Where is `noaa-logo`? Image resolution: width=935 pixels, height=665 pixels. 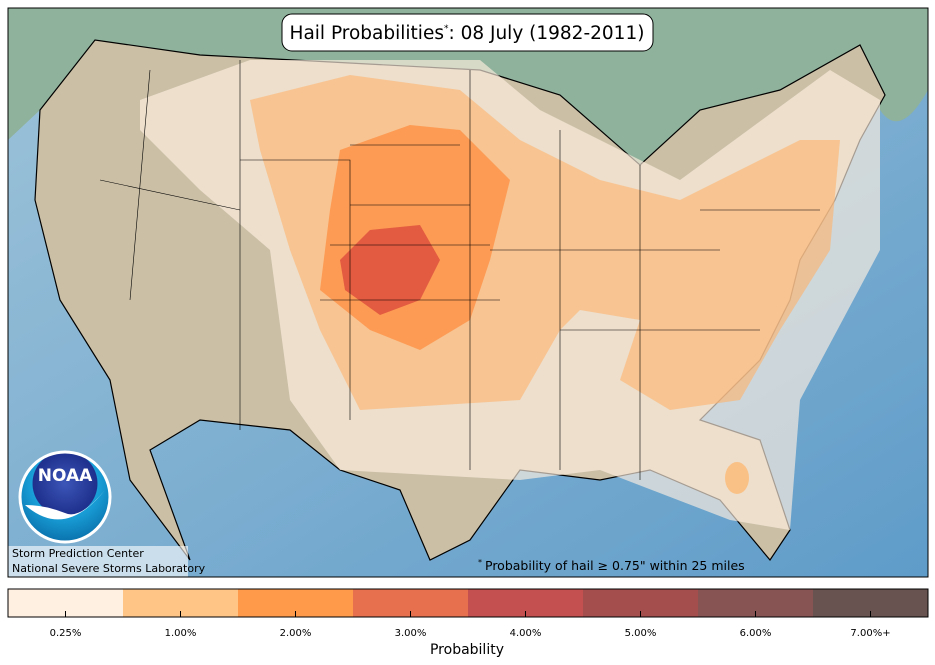 noaa-logo is located at coordinates (65, 497).